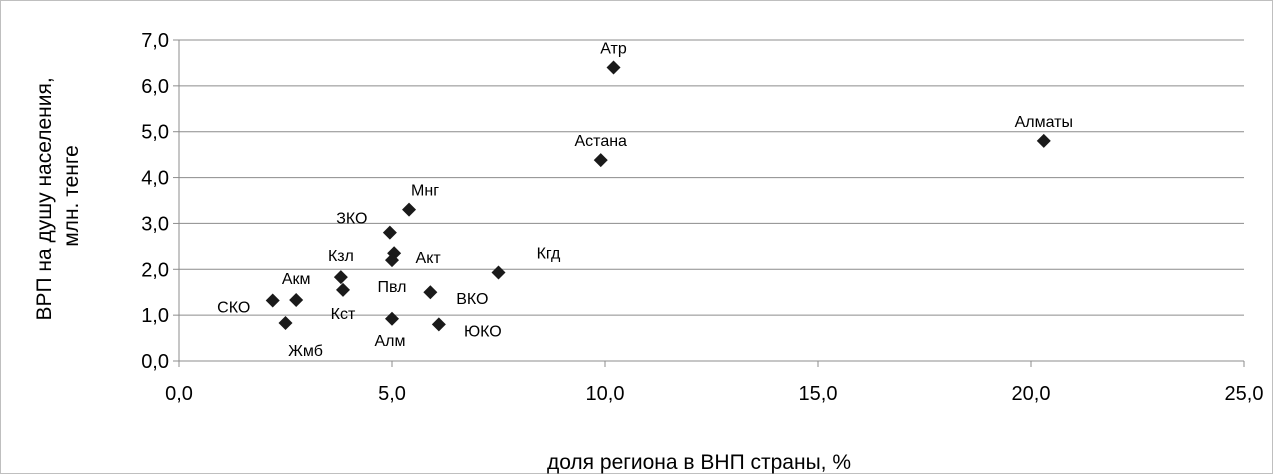  What do you see at coordinates (179, 394) in the screenshot?
I see `x-tick-label: 0,0` at bounding box center [179, 394].